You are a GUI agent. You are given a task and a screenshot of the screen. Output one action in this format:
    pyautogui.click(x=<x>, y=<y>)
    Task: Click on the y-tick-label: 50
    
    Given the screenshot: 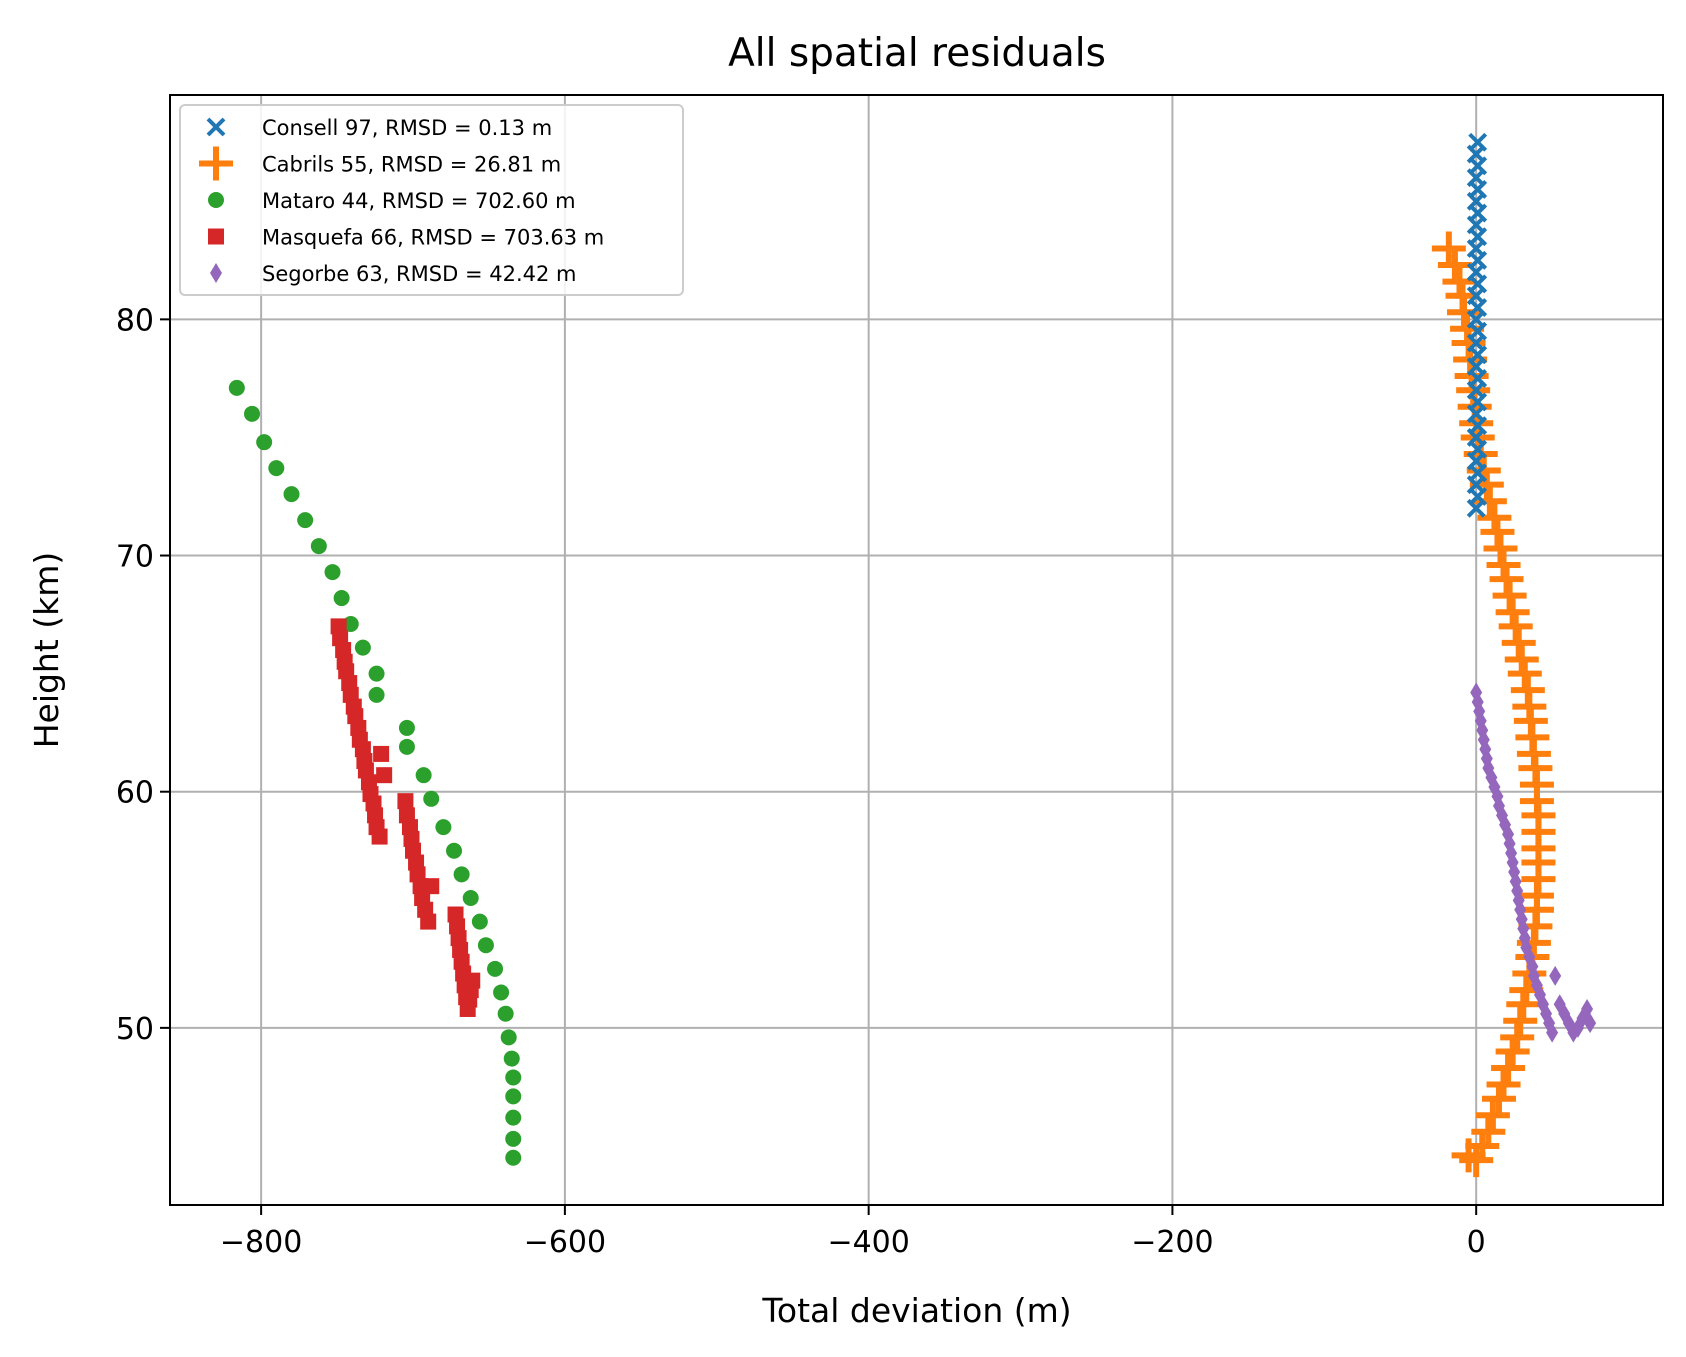 What is the action you would take?
    pyautogui.click(x=135, y=1029)
    